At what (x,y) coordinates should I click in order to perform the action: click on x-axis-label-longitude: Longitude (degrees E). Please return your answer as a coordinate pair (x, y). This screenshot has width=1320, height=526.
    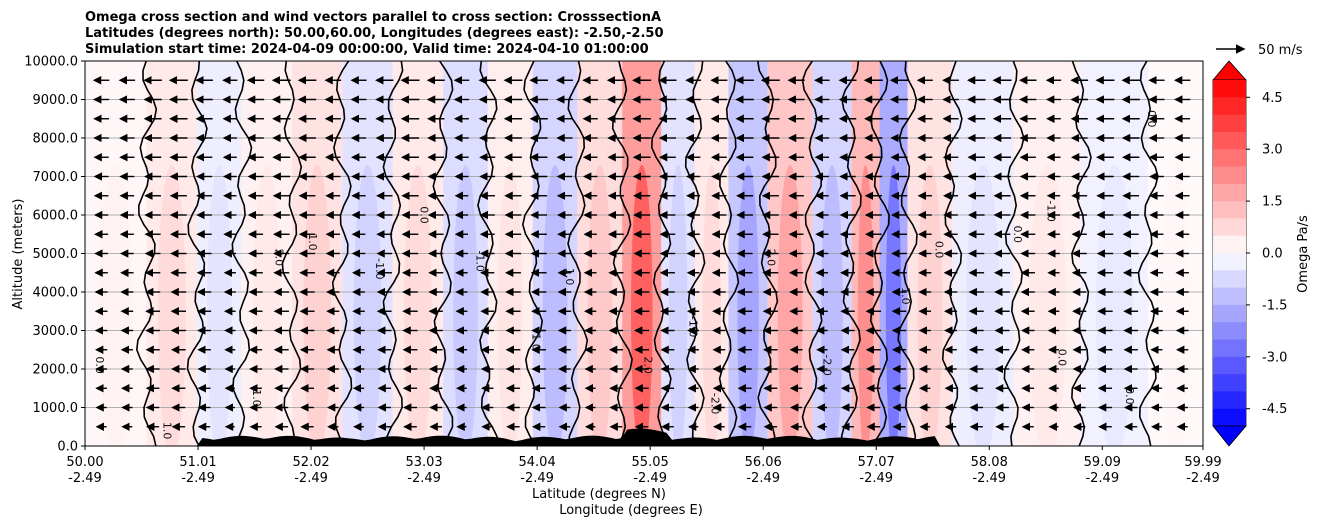
    Looking at the image, I should click on (631, 510).